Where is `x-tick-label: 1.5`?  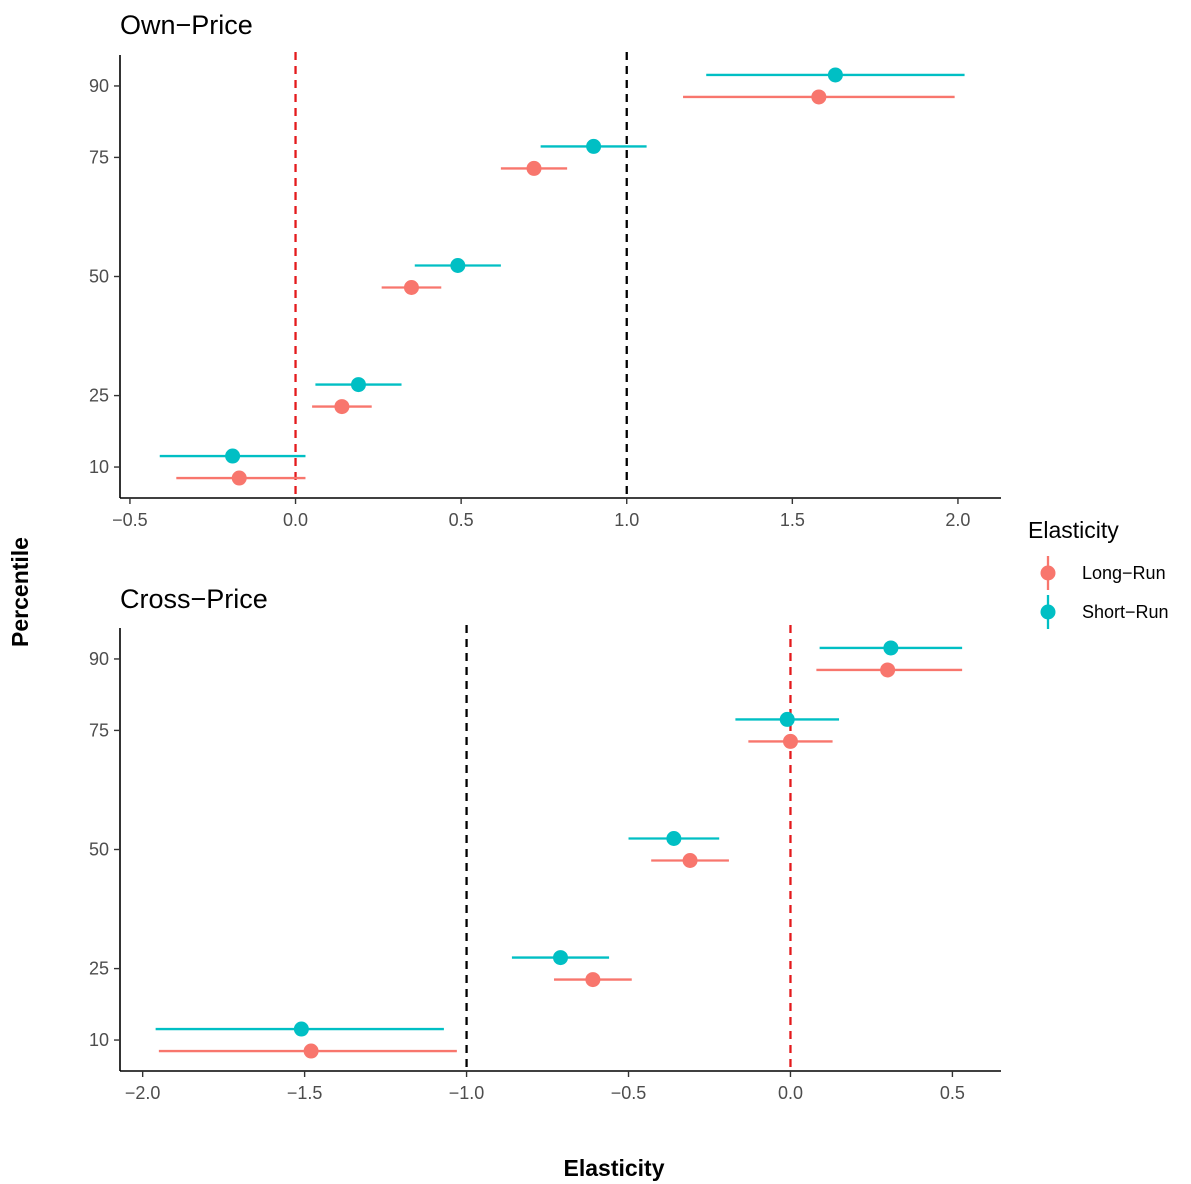 x-tick-label: 1.5 is located at coordinates (792, 520).